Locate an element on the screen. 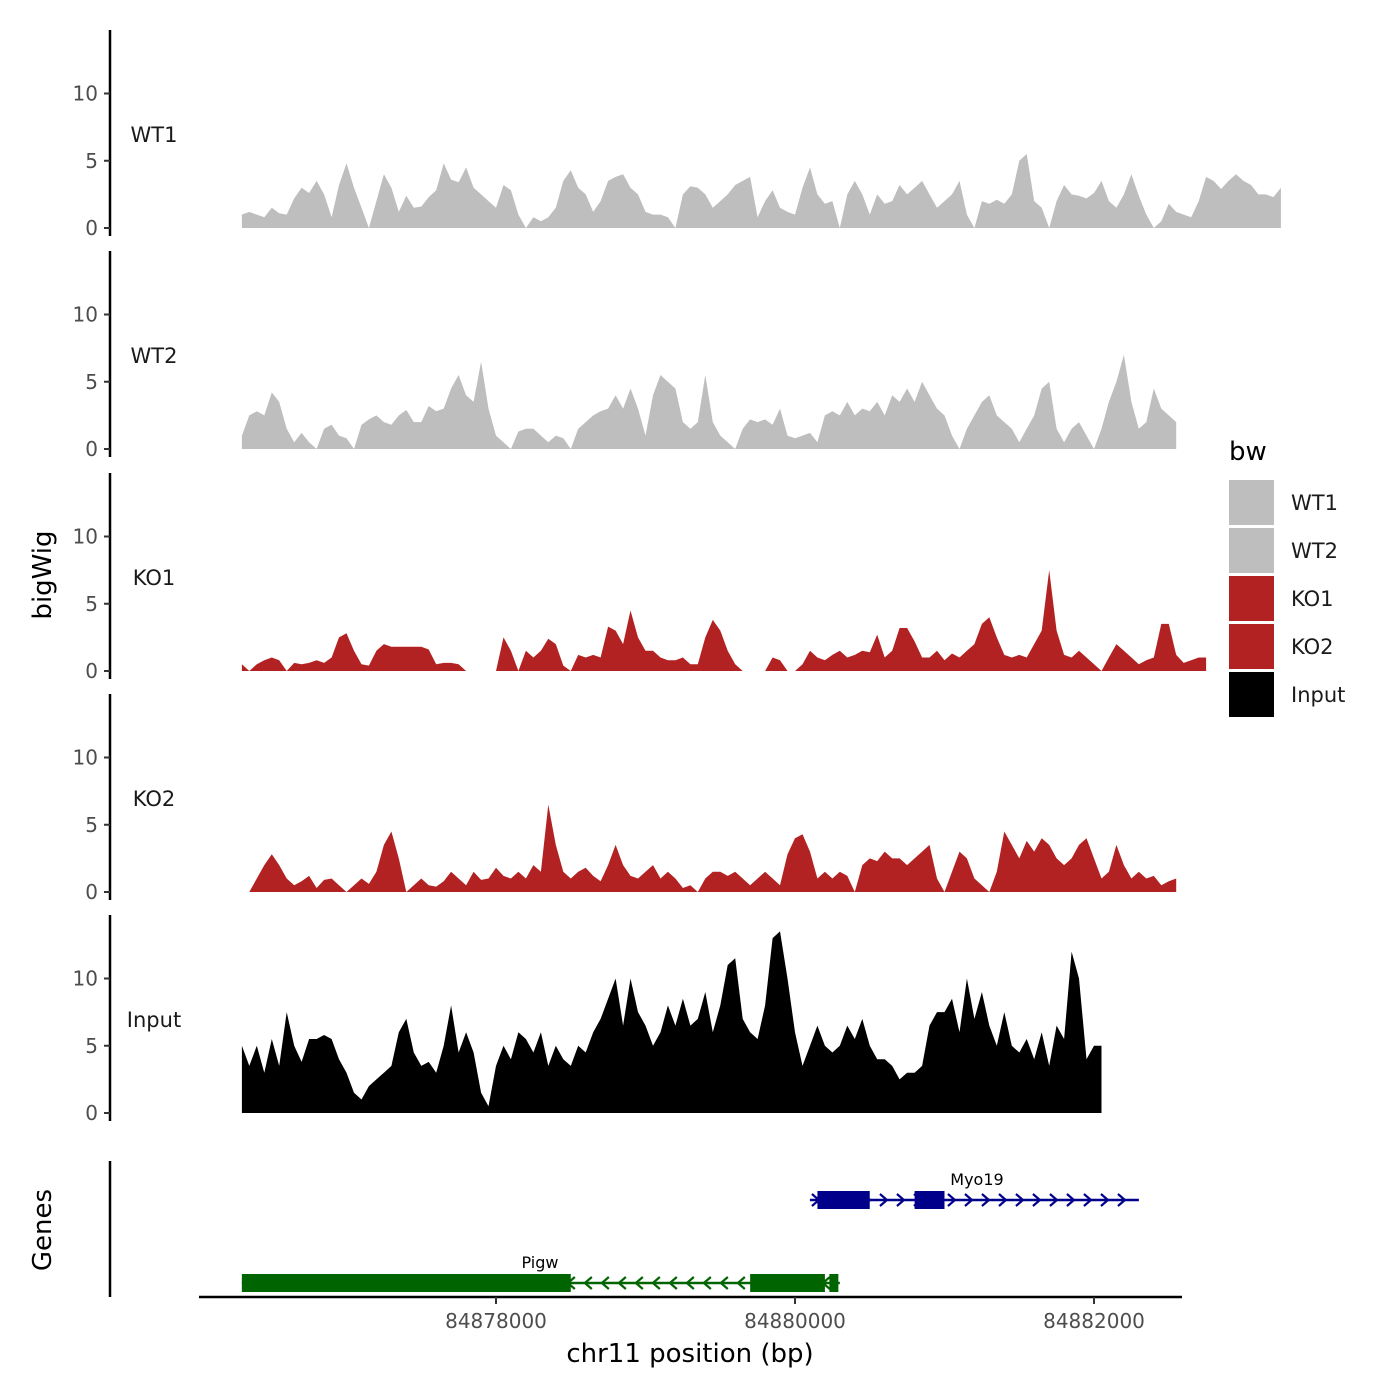  x-axis-title: chr11 position (bp) is located at coordinates (689, 1354).